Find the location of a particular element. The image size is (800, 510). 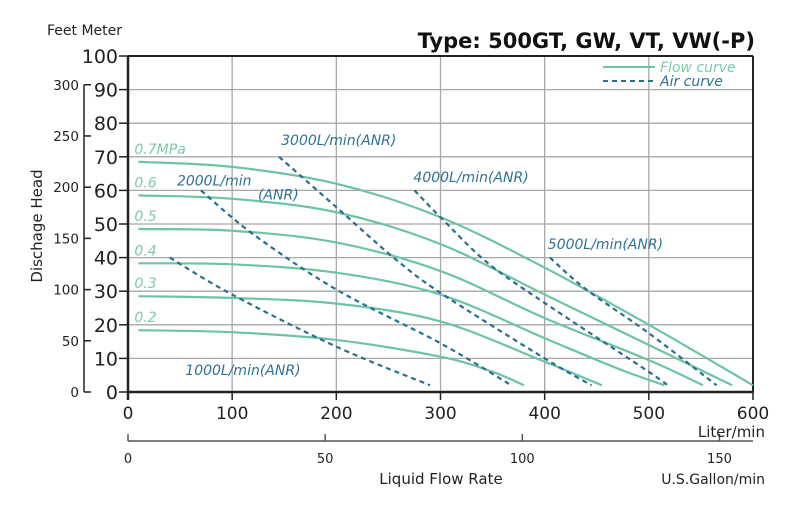

x-tick-label: 400 is located at coordinates (544, 414).